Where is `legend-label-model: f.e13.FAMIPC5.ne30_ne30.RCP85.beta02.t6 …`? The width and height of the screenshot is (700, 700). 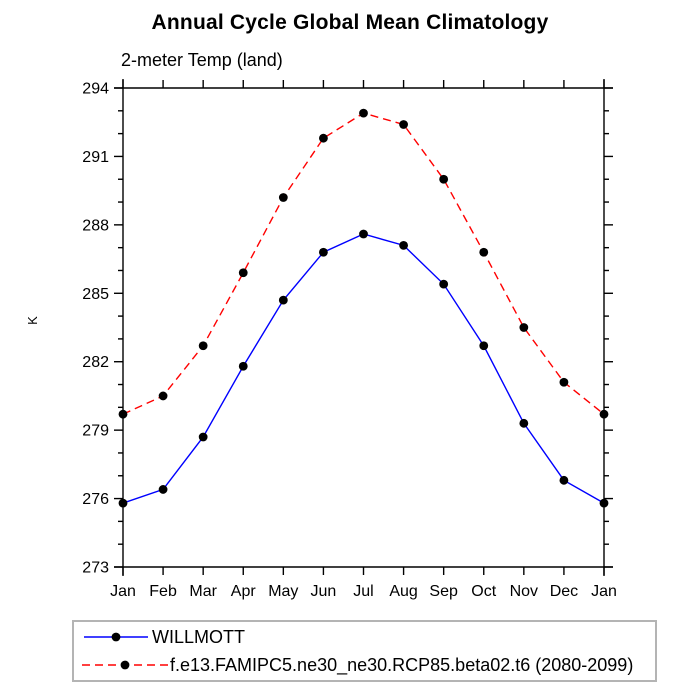
legend-label-model: f.e13.FAMIPC5.ne30_ne30.RCP85.beta02.t6 … is located at coordinates (402, 664).